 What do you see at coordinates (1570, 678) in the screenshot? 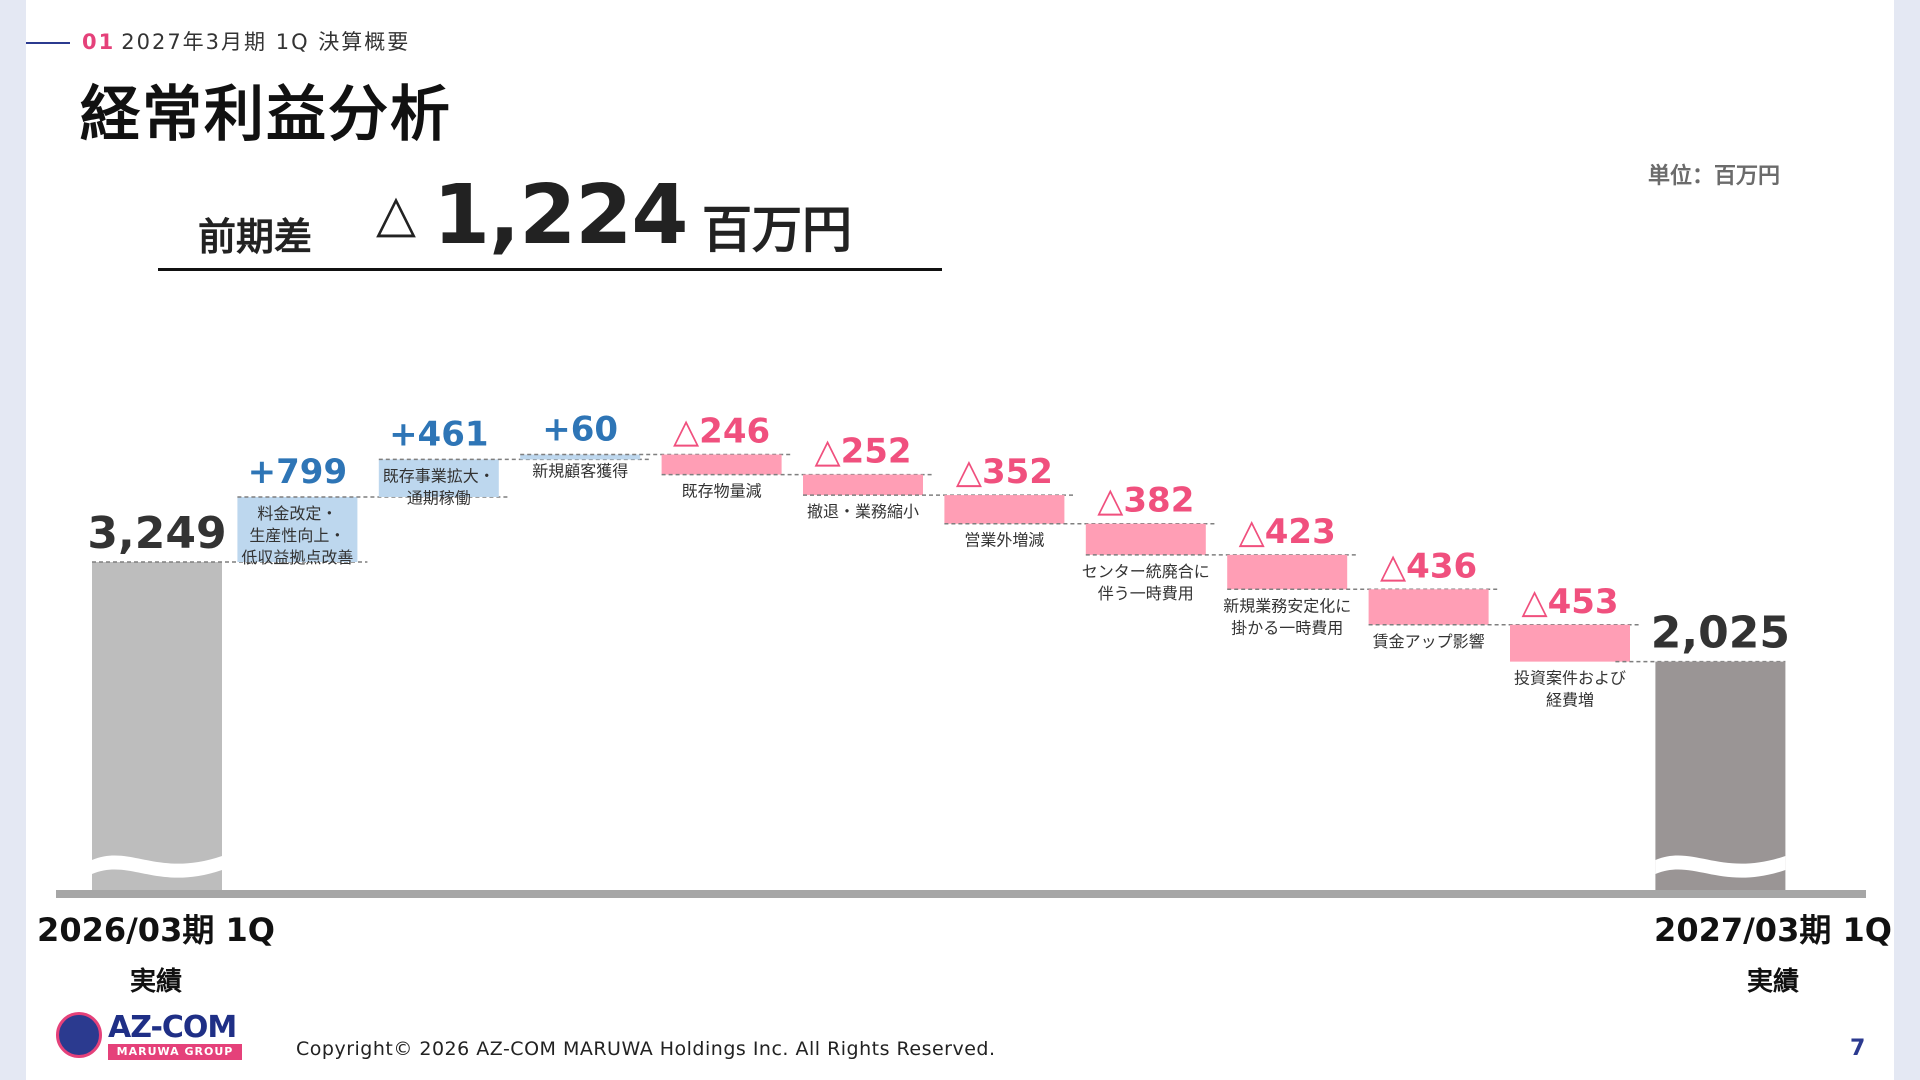
I see `step-caption: 投資案件および` at bounding box center [1570, 678].